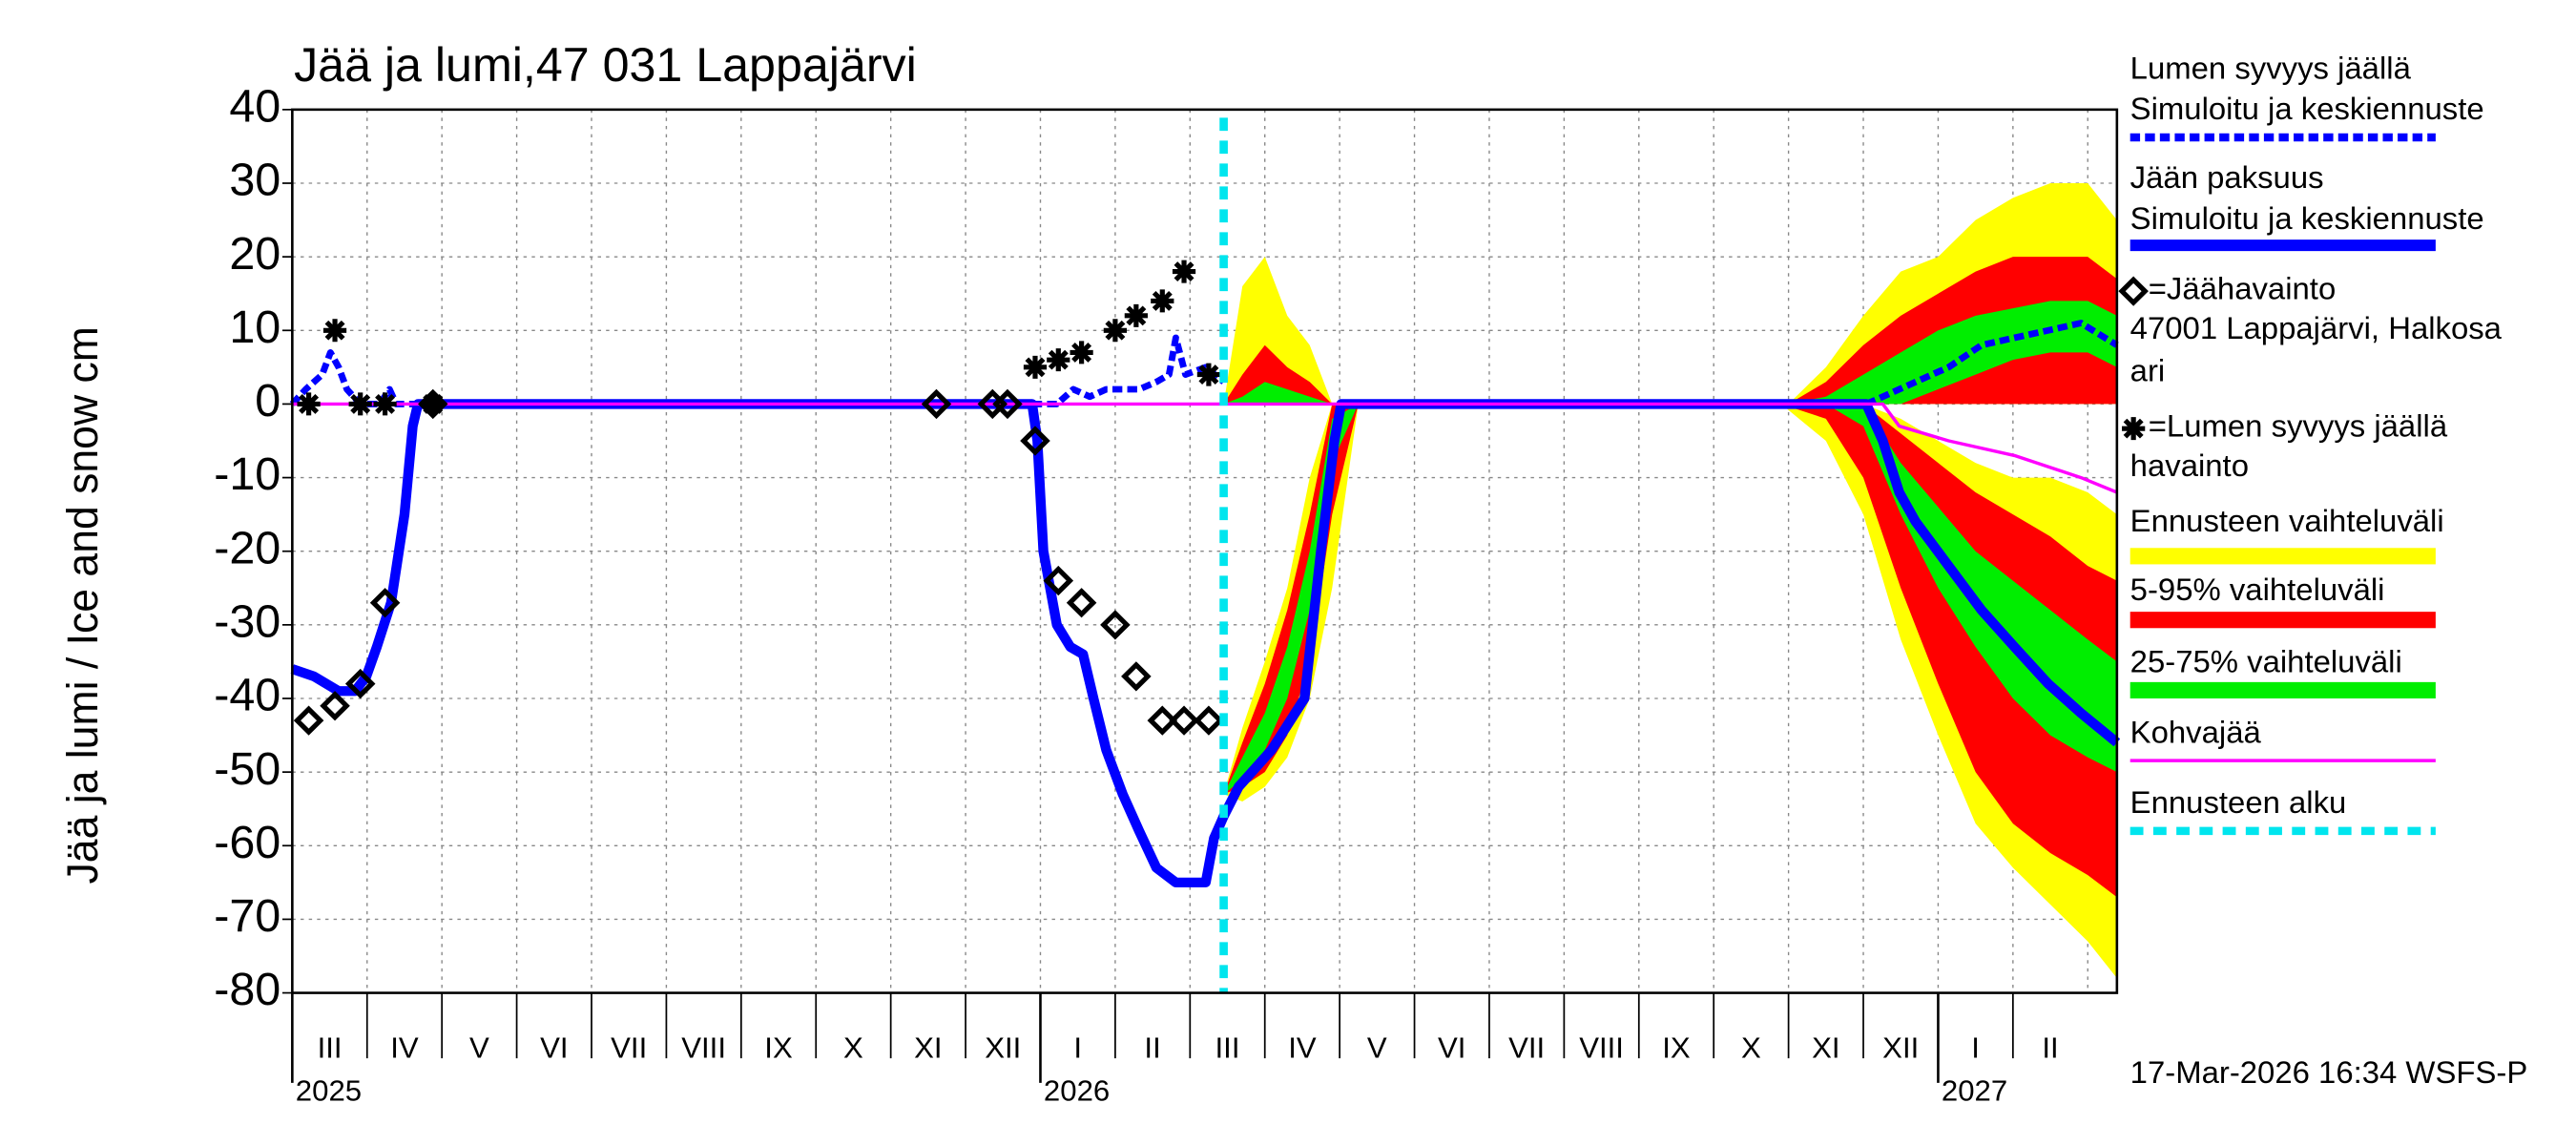  I want to click on legend-label: Kohvajää, so click(2196, 732).